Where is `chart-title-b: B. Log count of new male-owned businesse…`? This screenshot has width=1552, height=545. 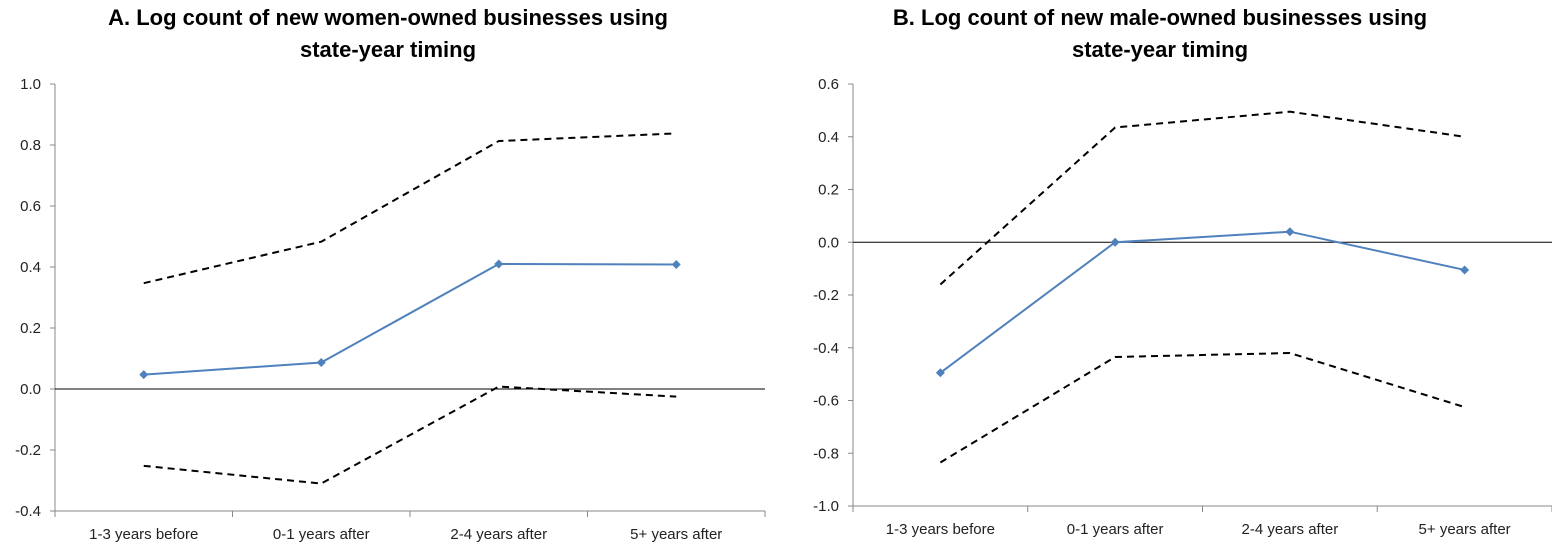 chart-title-b: B. Log count of new male-owned businesse… is located at coordinates (1160, 34).